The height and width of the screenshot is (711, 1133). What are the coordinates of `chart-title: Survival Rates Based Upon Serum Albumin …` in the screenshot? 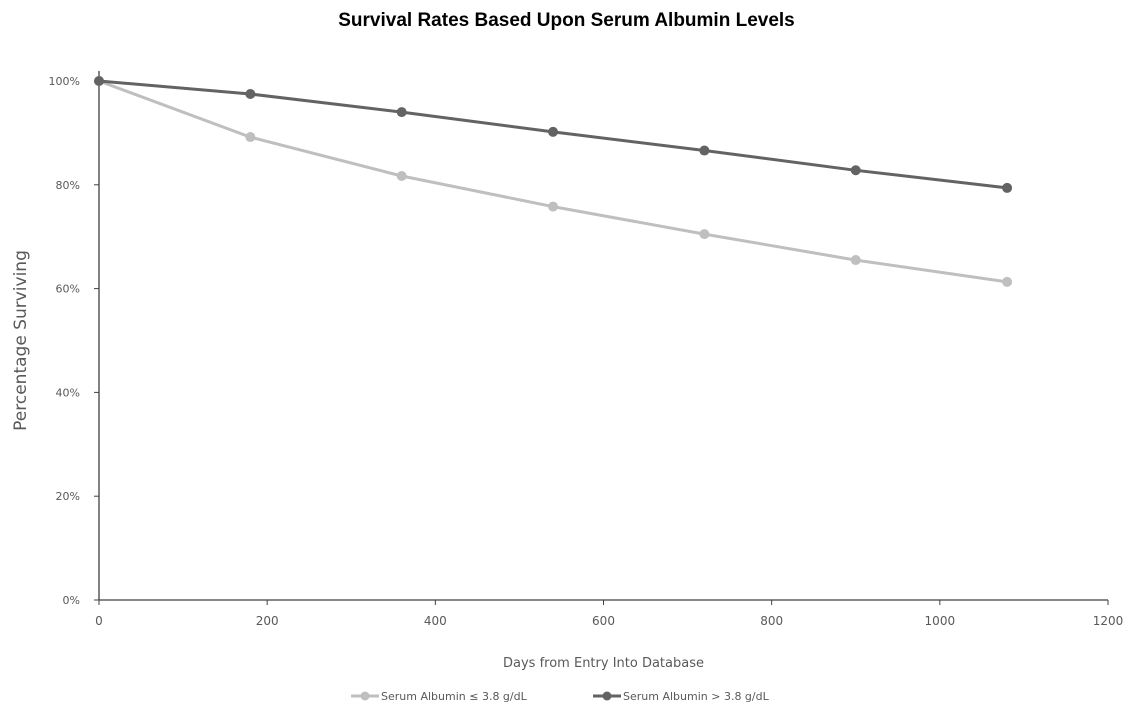 It's located at (566, 20).